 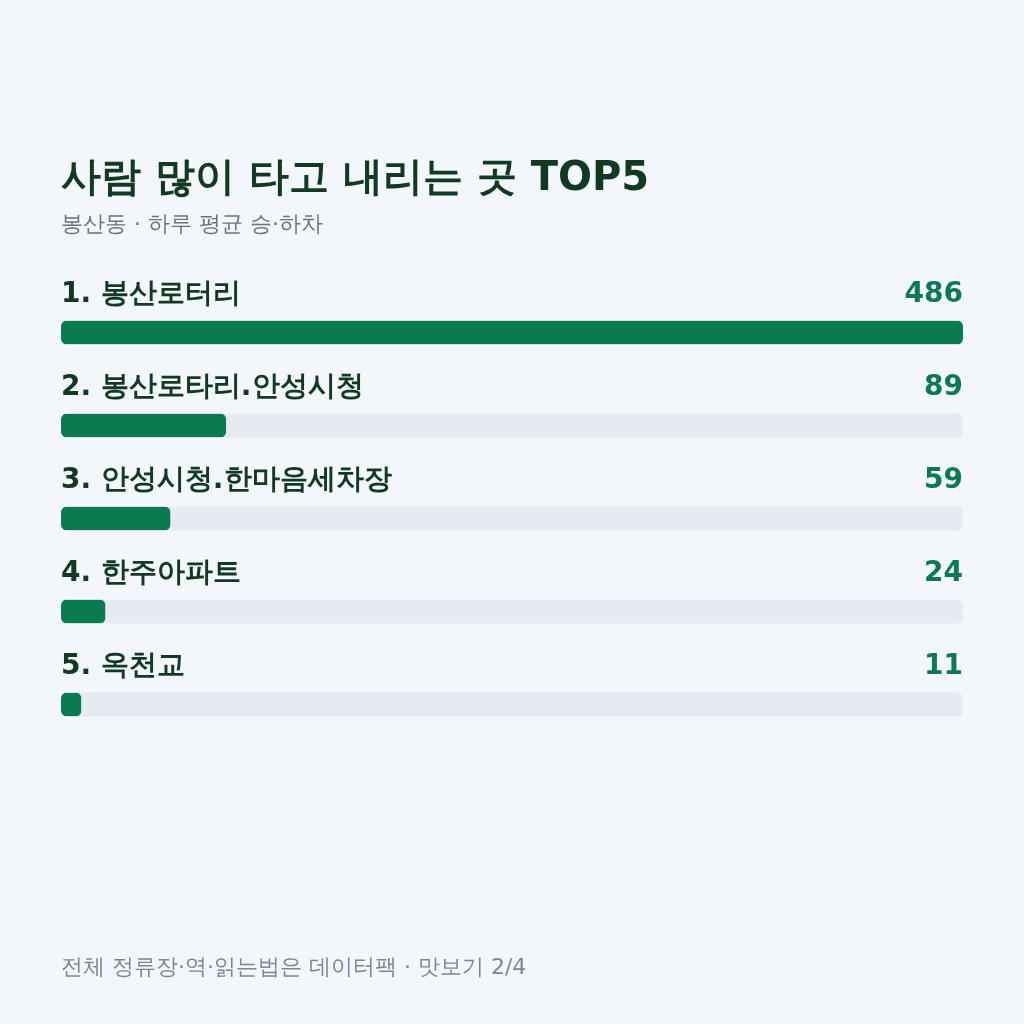 I want to click on y-tick-label: 2. 봉산로타리.안성시청, so click(x=212, y=385).